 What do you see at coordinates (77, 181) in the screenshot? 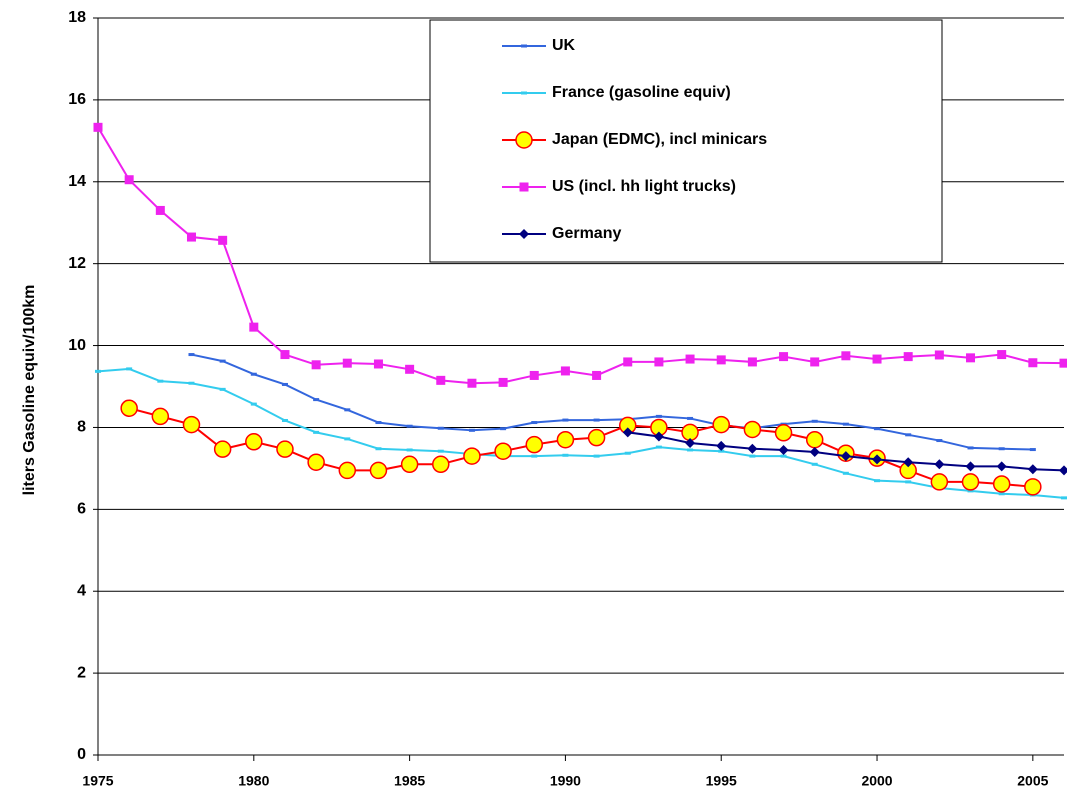
I see `y-tick-label: 14` at bounding box center [77, 181].